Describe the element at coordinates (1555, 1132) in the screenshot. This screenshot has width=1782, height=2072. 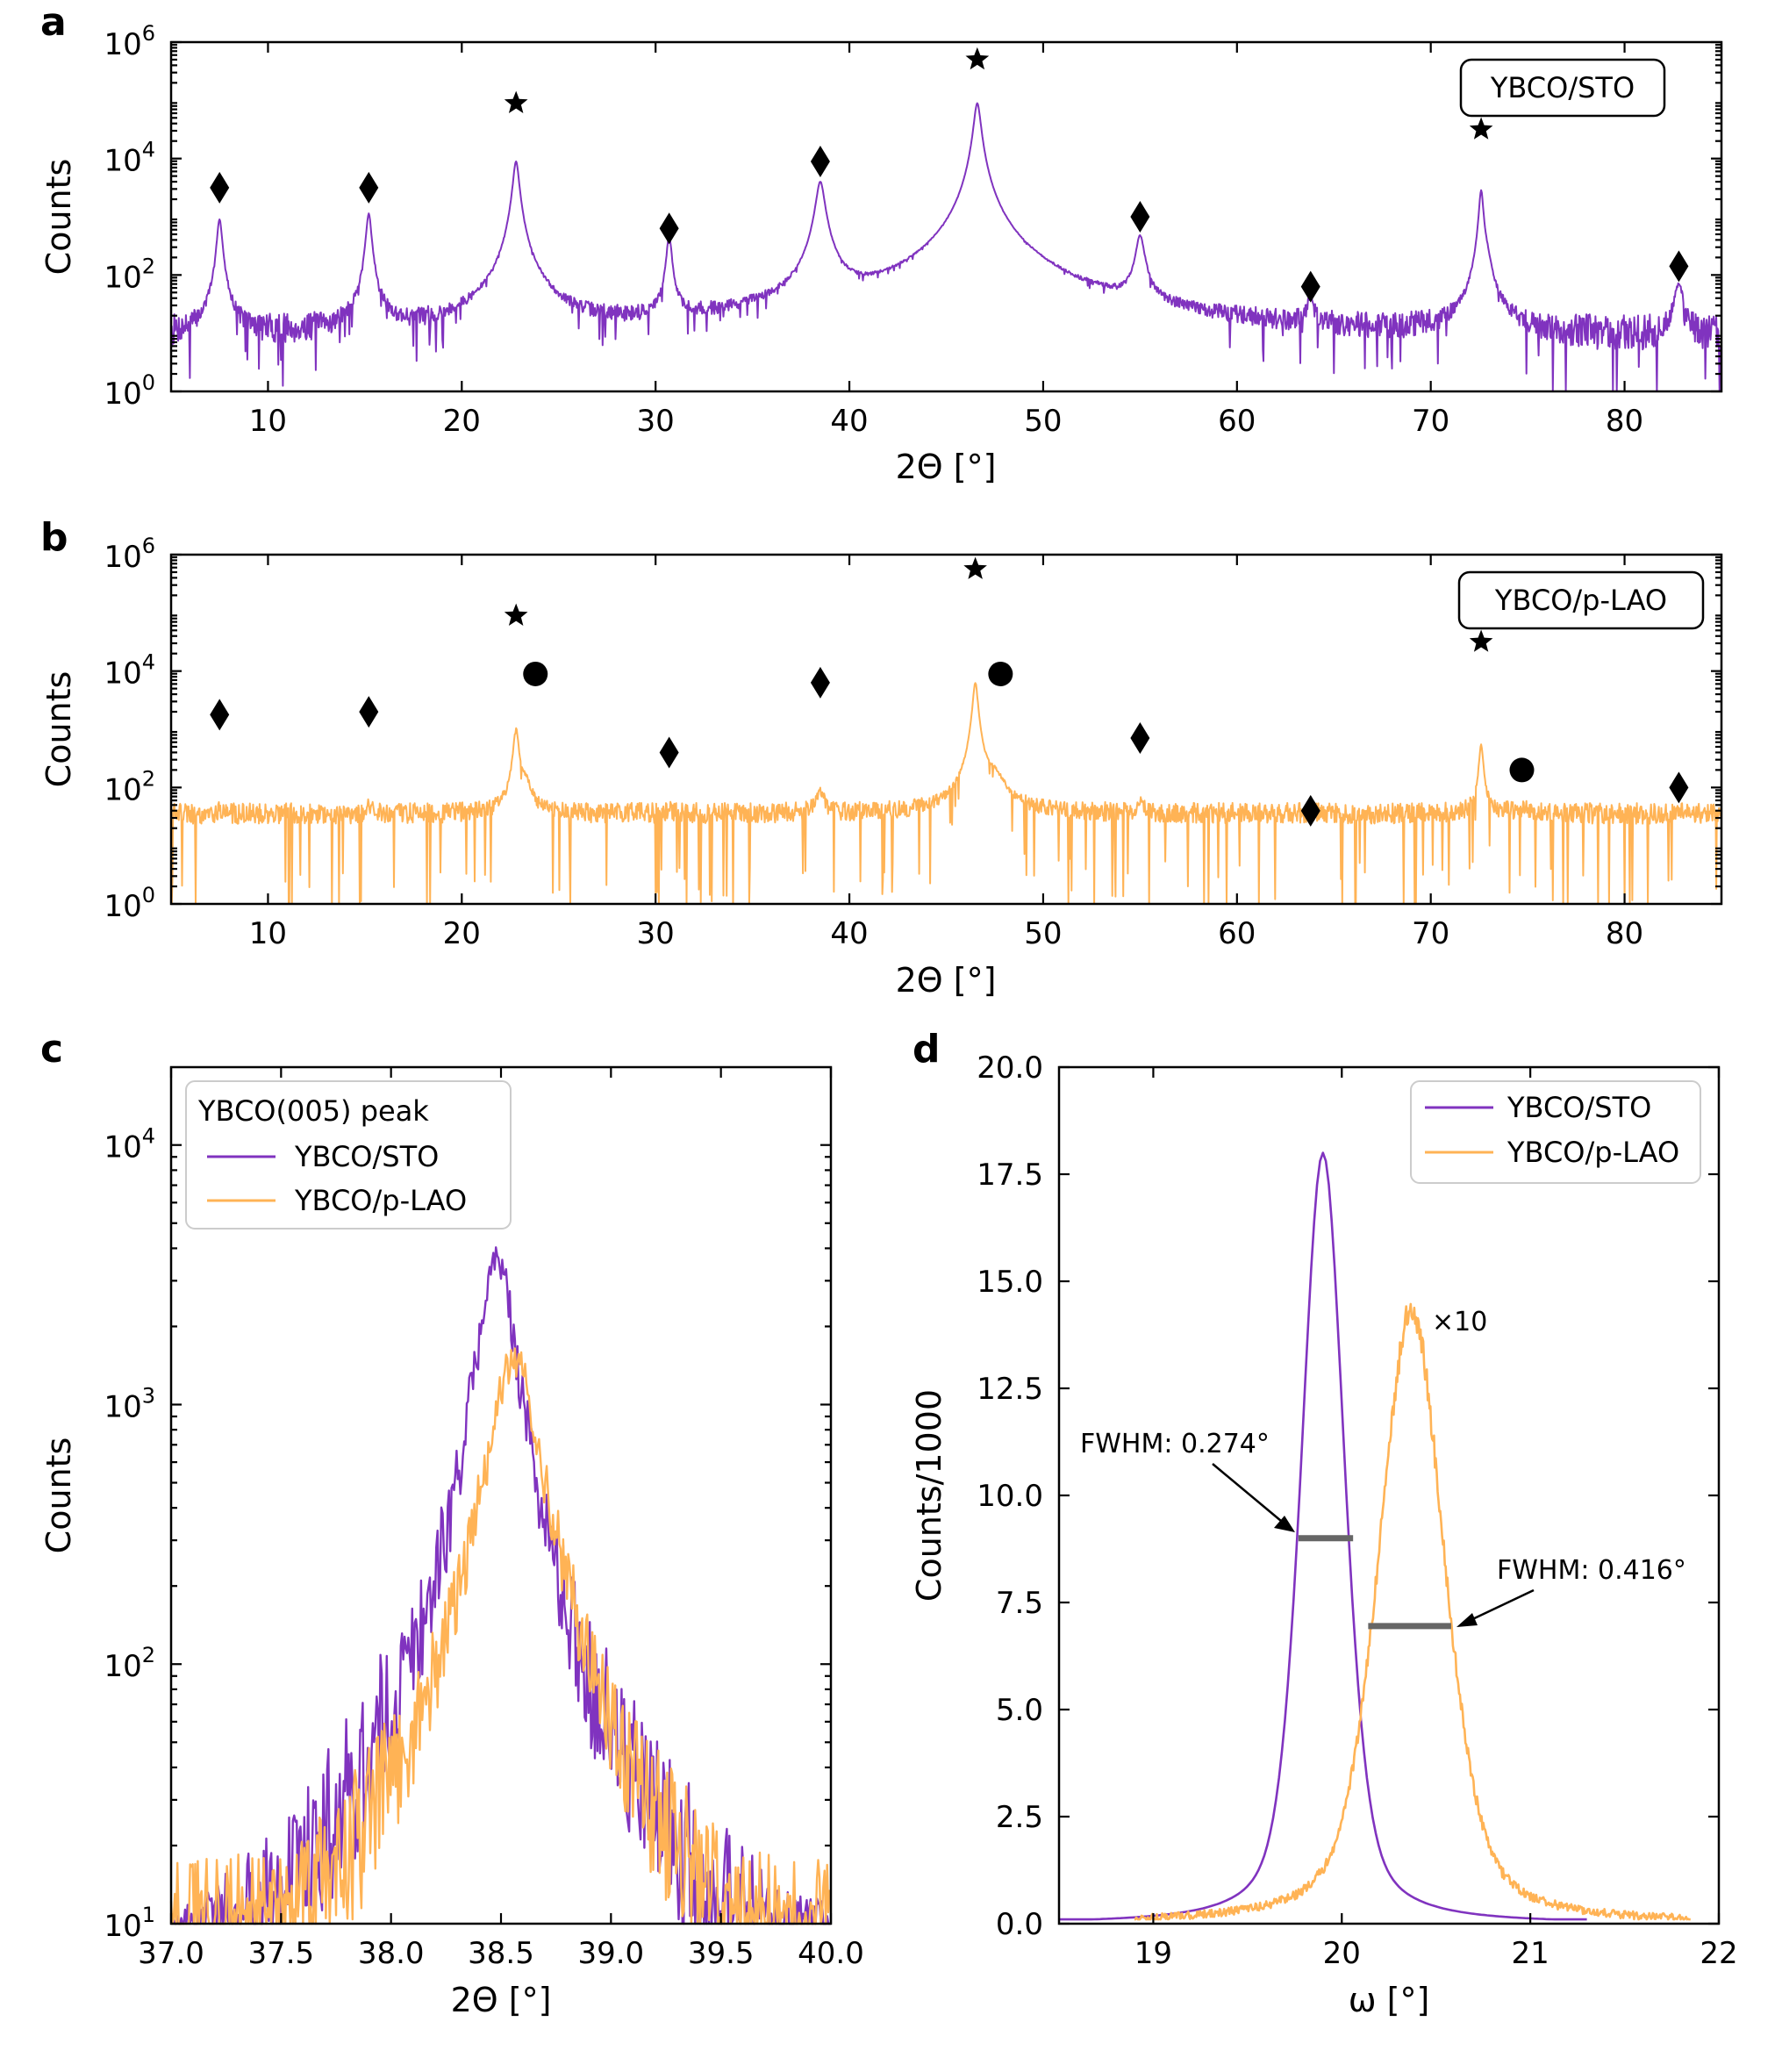
I see `panel-d-legend: YBCO/STO YBCO/p-LAO` at that location.